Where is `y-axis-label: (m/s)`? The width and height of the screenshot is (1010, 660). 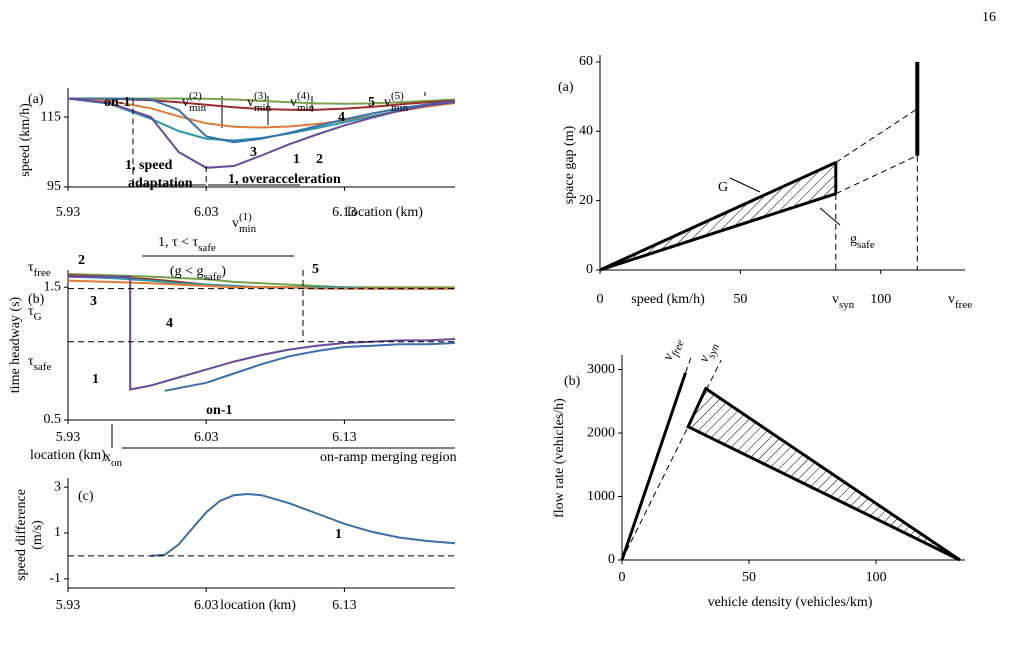
y-axis-label: (m/s) is located at coordinates (37, 535).